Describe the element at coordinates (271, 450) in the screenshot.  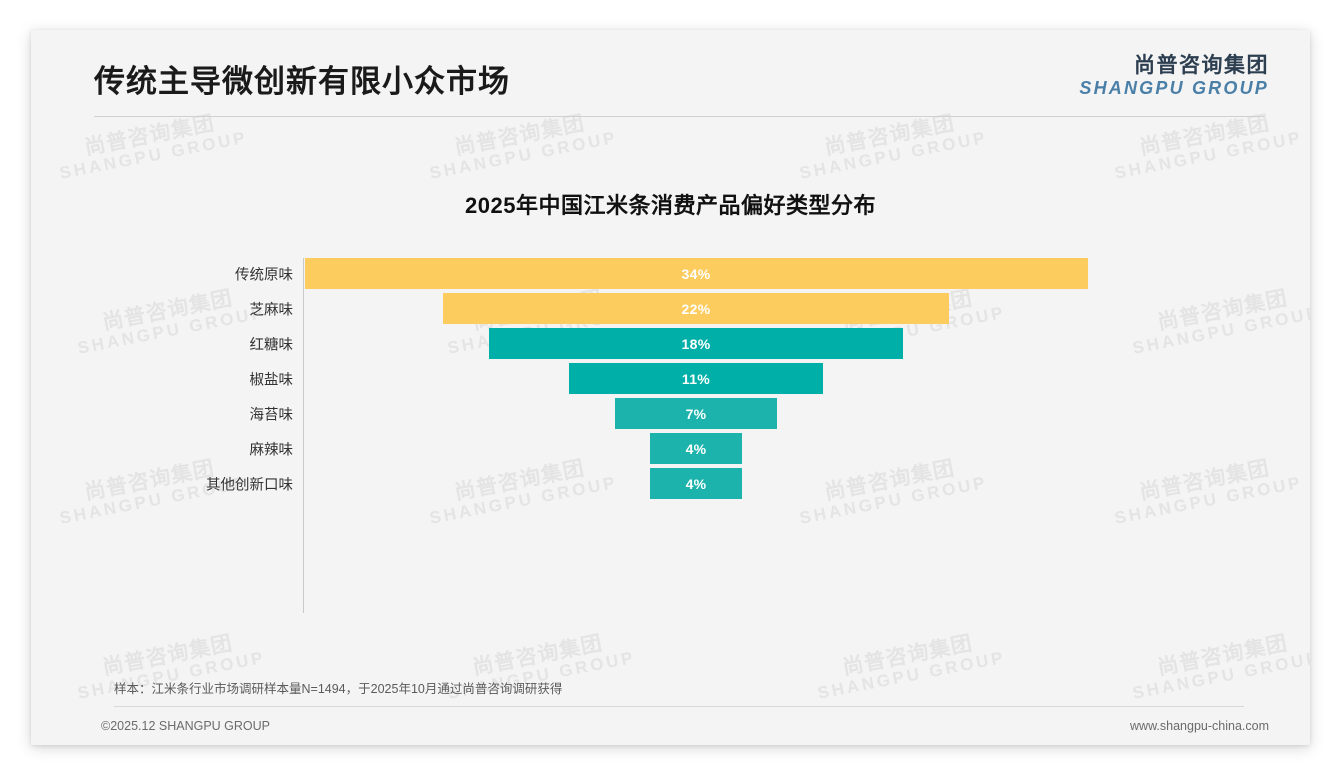
I see `bar-category-label: 麻辣味` at that location.